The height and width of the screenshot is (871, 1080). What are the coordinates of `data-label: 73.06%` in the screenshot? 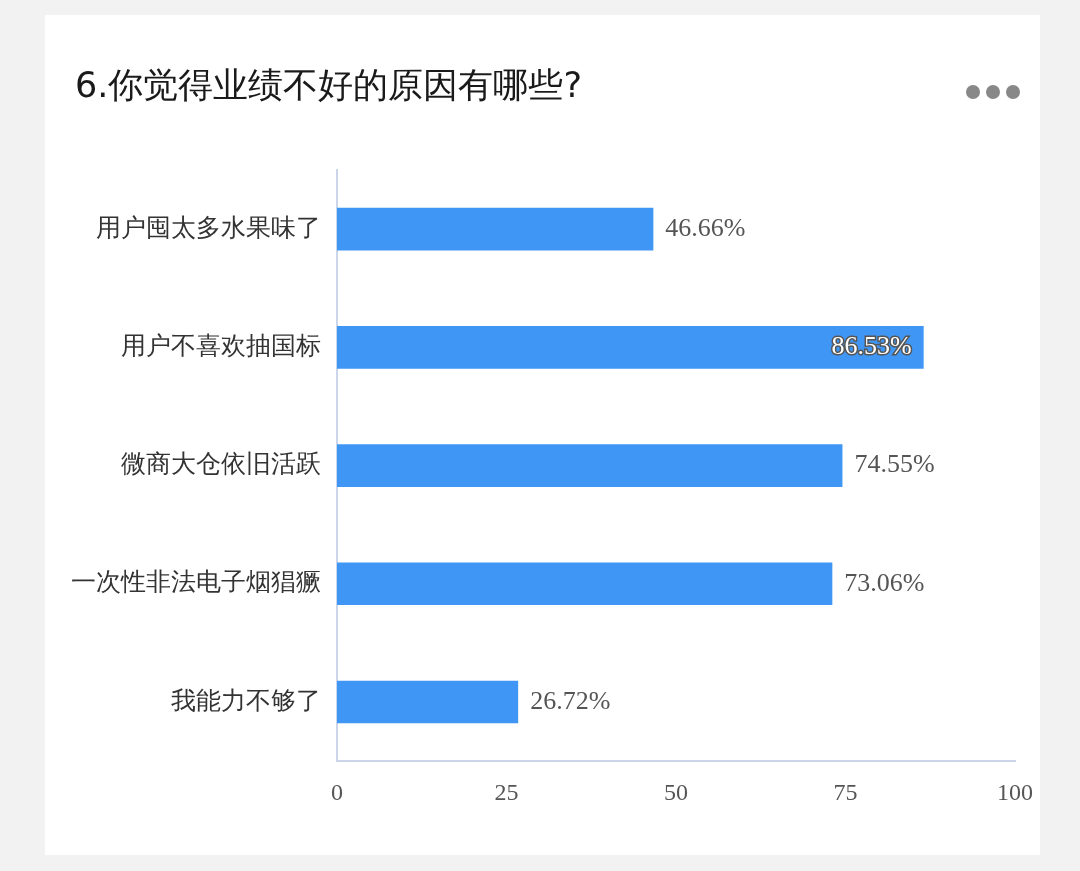 It's located at (884, 582).